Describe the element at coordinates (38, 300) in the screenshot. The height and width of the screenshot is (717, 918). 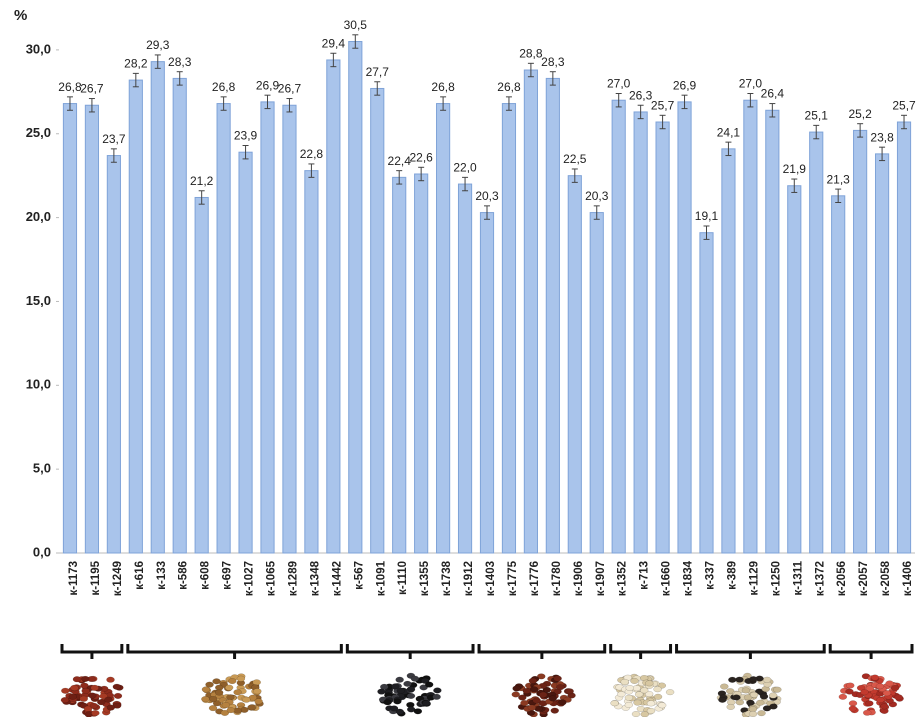
I see `y-tick-label: 15,0` at that location.